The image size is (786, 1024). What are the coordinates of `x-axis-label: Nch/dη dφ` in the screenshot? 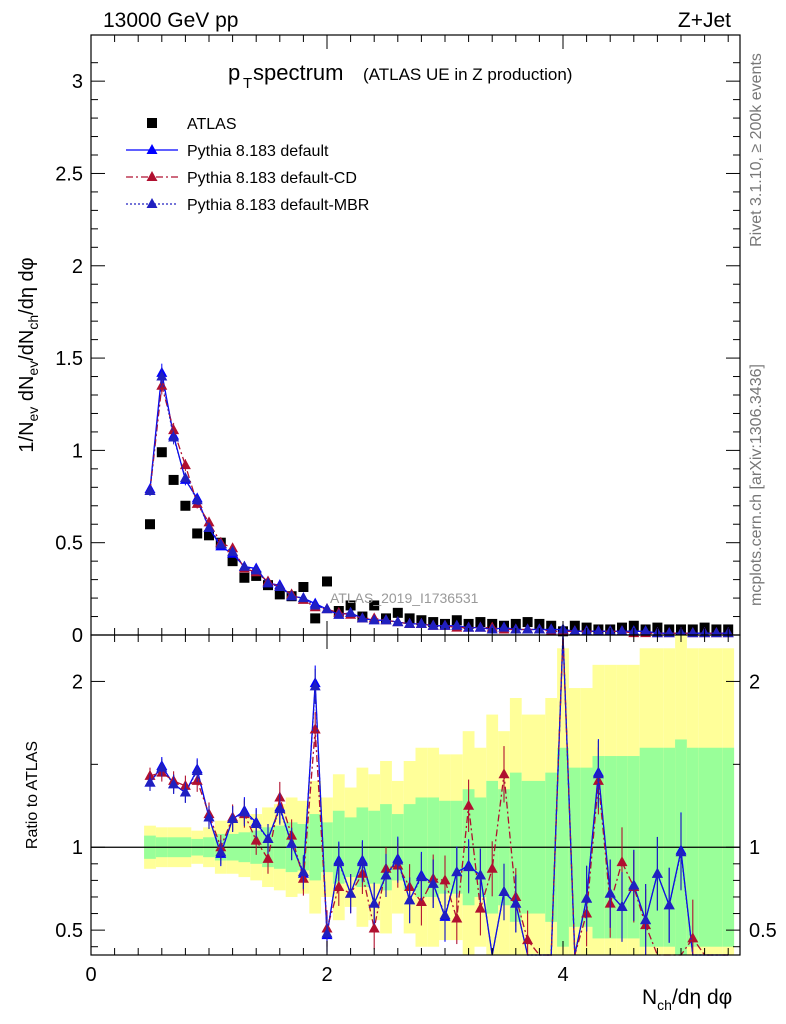 It's located at (687, 999).